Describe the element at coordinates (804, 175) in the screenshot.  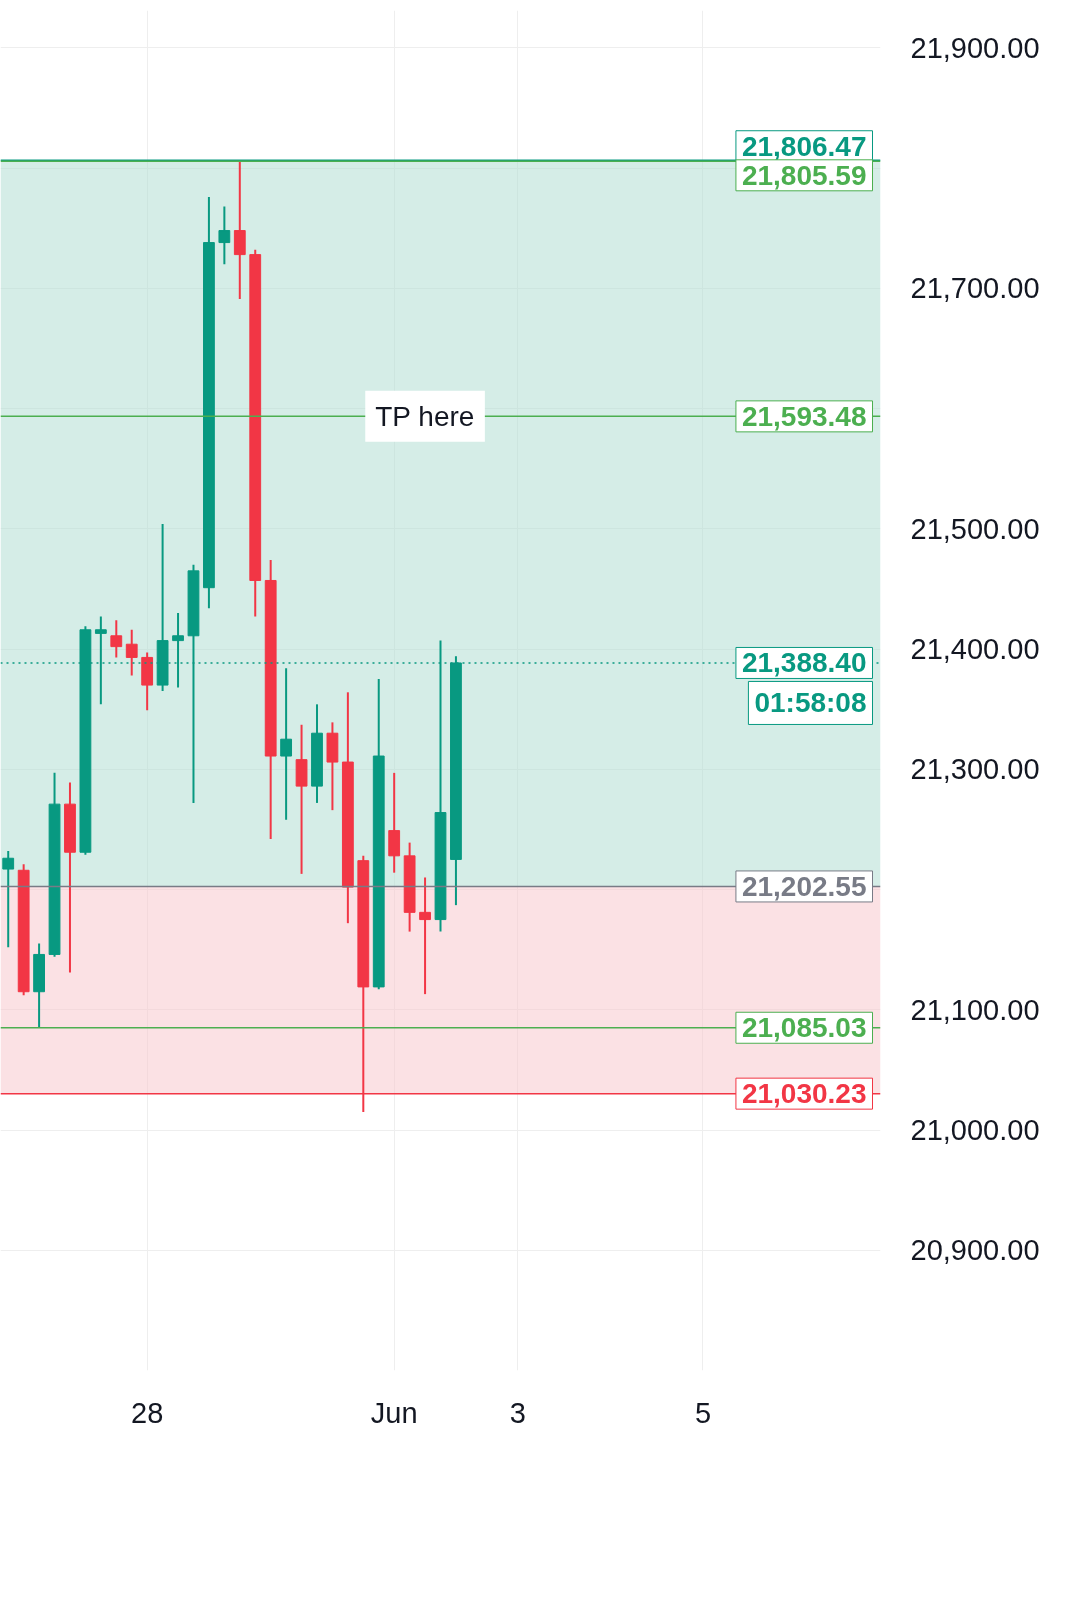
I see `ref-line-label: 21,805.59` at that location.